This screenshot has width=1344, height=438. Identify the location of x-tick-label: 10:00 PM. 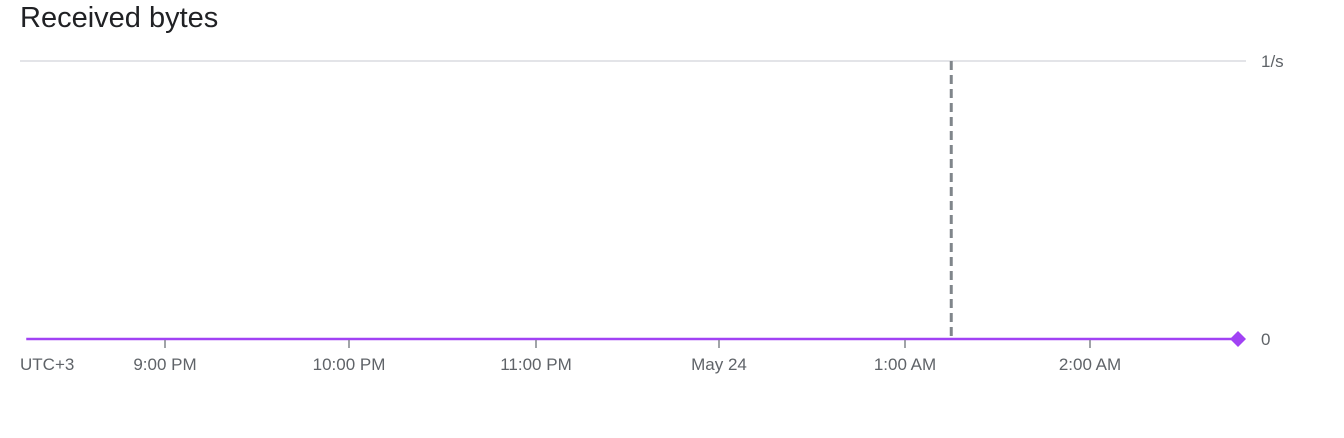
(349, 364).